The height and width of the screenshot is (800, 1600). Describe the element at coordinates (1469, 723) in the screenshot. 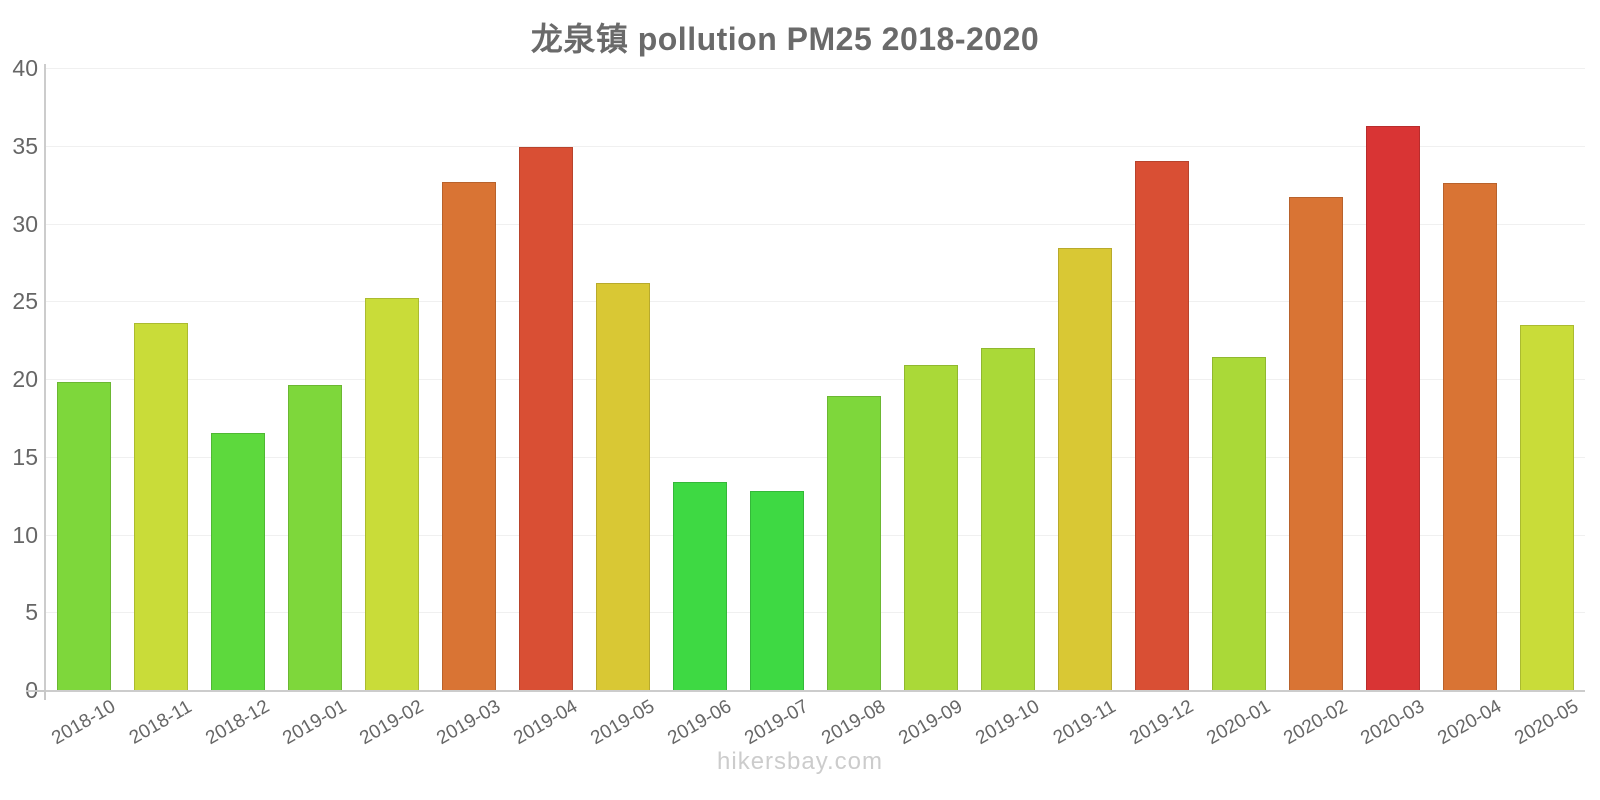

I see `x-tick-label-2020-04: 2020-04` at that location.